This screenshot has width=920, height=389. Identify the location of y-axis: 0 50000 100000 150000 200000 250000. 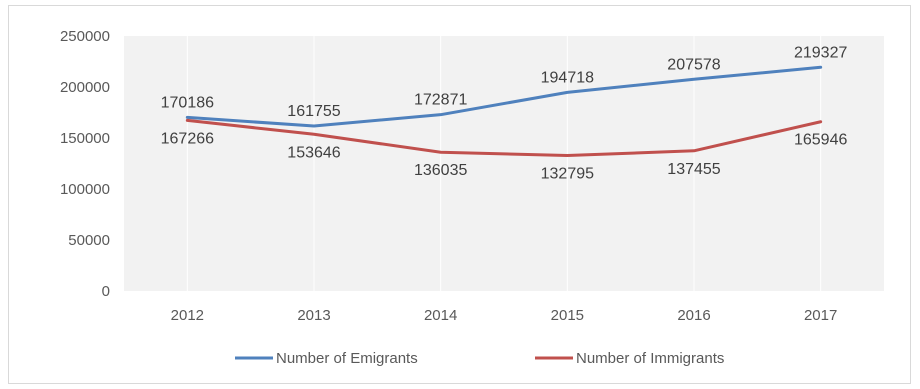
(85, 164).